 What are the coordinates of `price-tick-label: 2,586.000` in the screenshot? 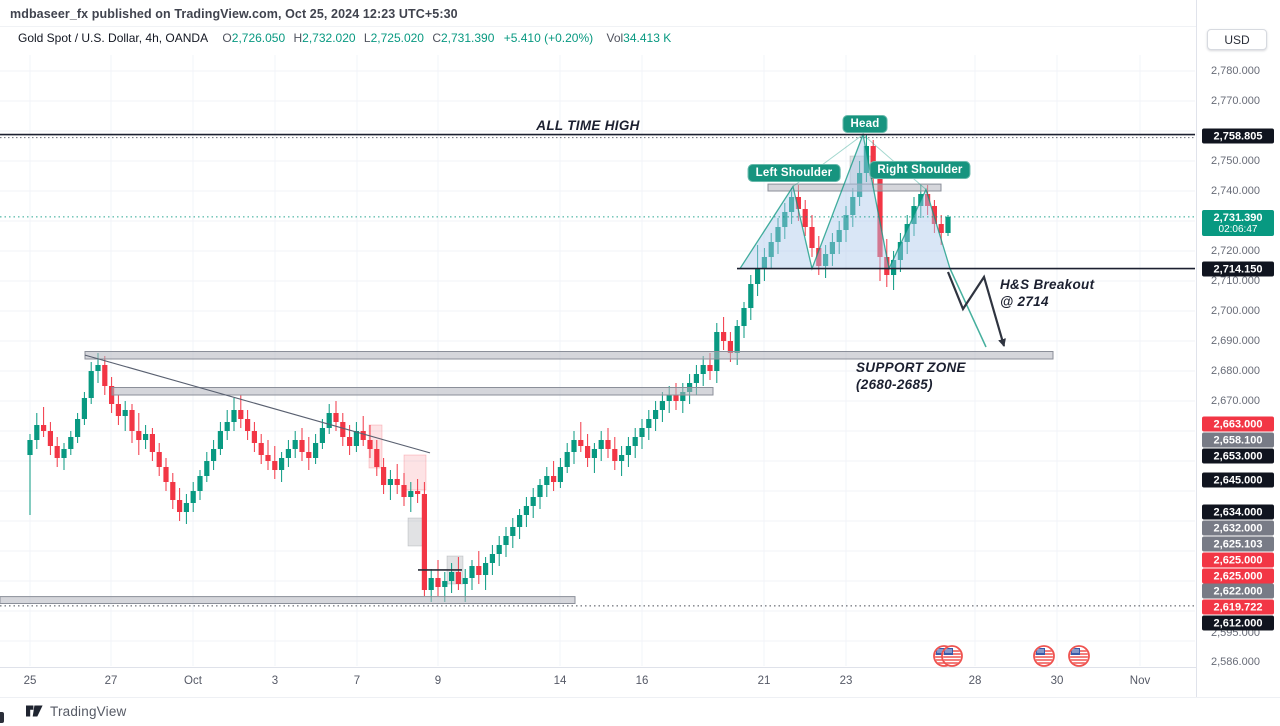 It's located at (1235, 662).